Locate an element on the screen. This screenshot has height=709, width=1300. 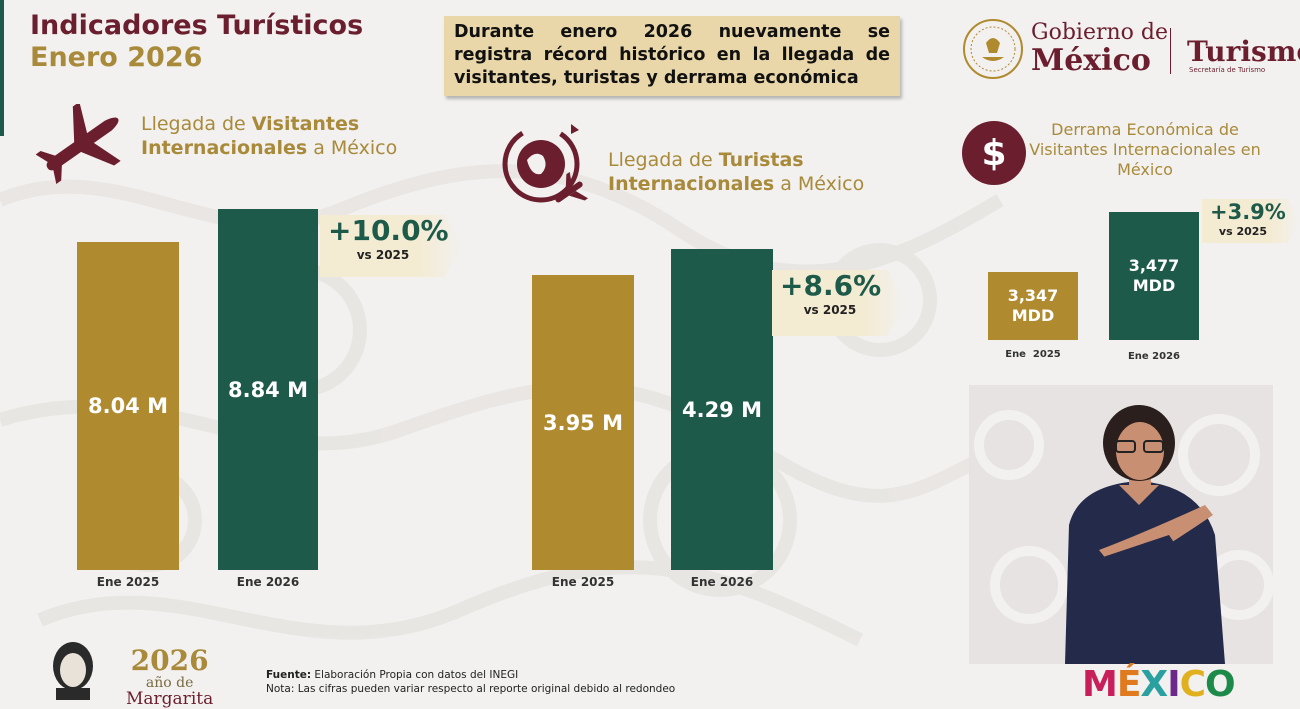
bar-ene-2026: 3,477 MDD is located at coordinates (1154, 276).